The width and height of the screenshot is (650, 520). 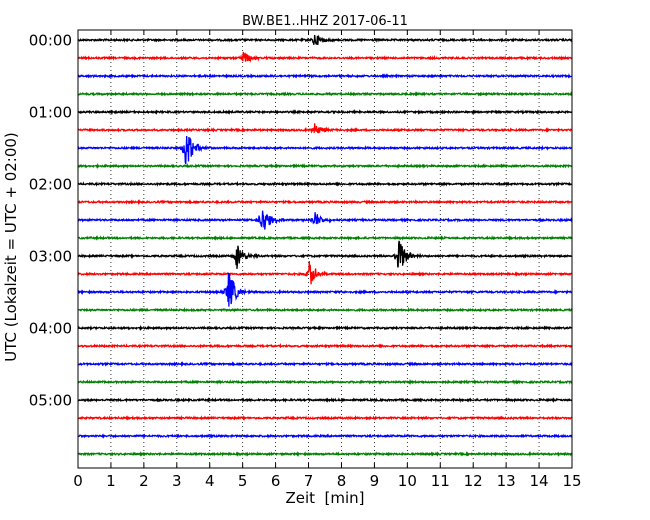 I want to click on chart-title: BW.BE1..HHZ 2017-06-11, so click(x=325, y=21).